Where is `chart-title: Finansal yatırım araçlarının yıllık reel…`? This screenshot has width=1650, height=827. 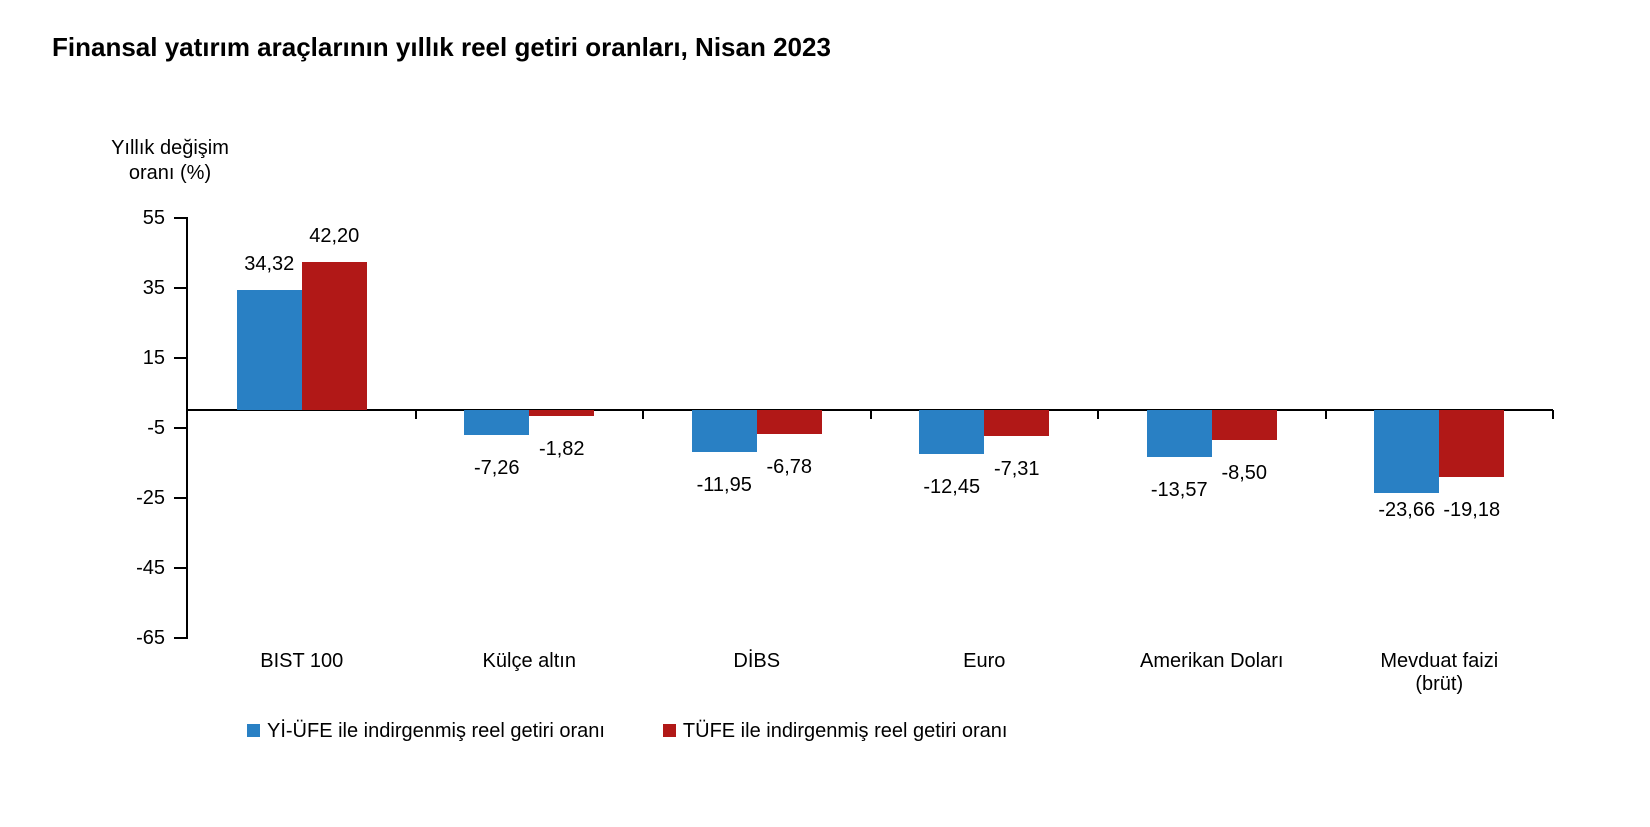 chart-title: Finansal yatırım araçlarının yıllık reel… is located at coordinates (441, 47).